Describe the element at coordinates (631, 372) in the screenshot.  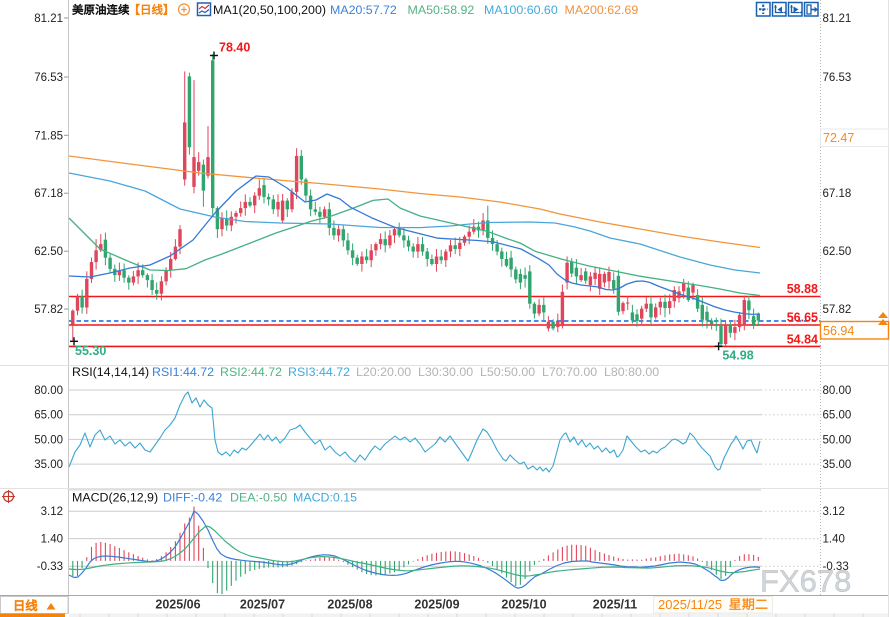
I see `svg-text: L80:80.00` at that location.